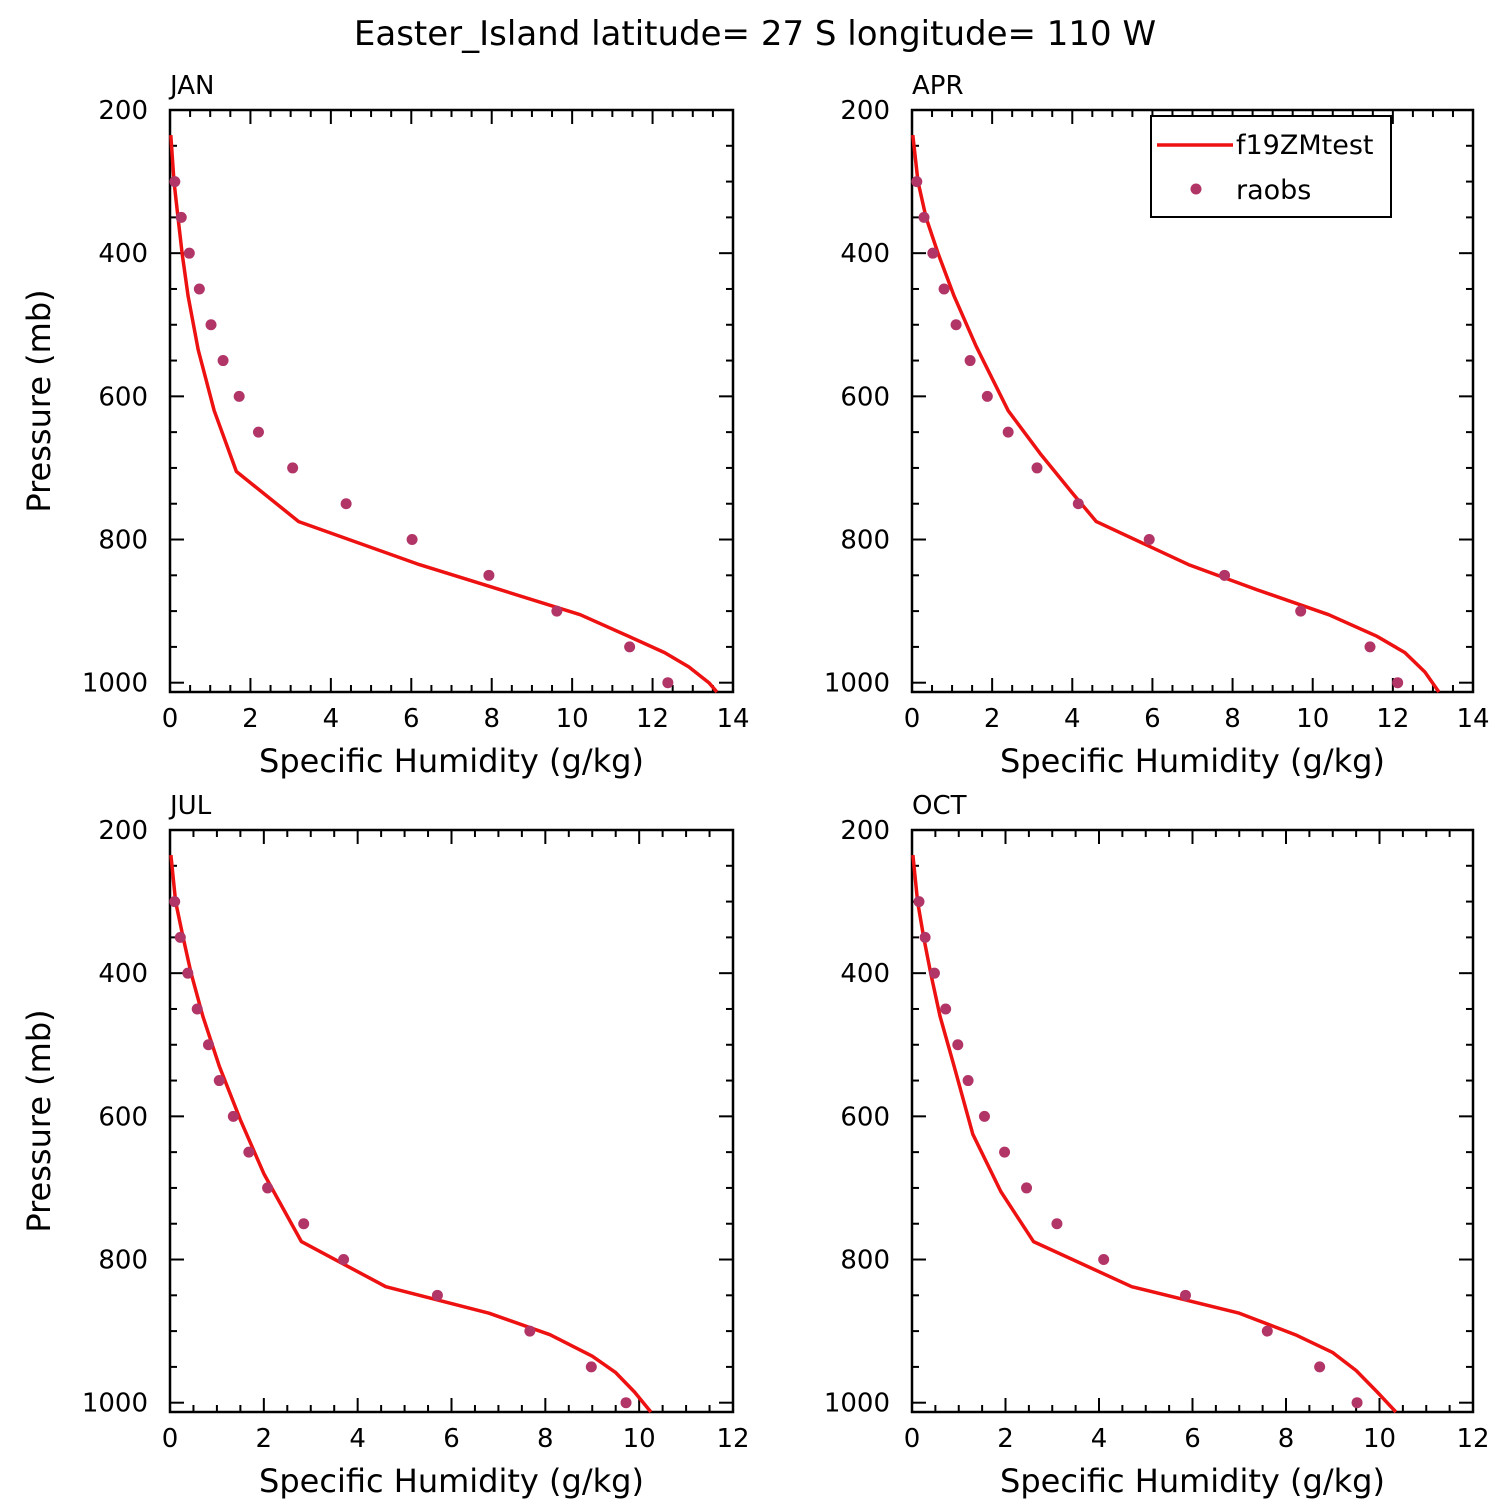 Image resolution: width=1510 pixels, height=1510 pixels. I want to click on legend-label-obs: raobs, so click(1273, 190).